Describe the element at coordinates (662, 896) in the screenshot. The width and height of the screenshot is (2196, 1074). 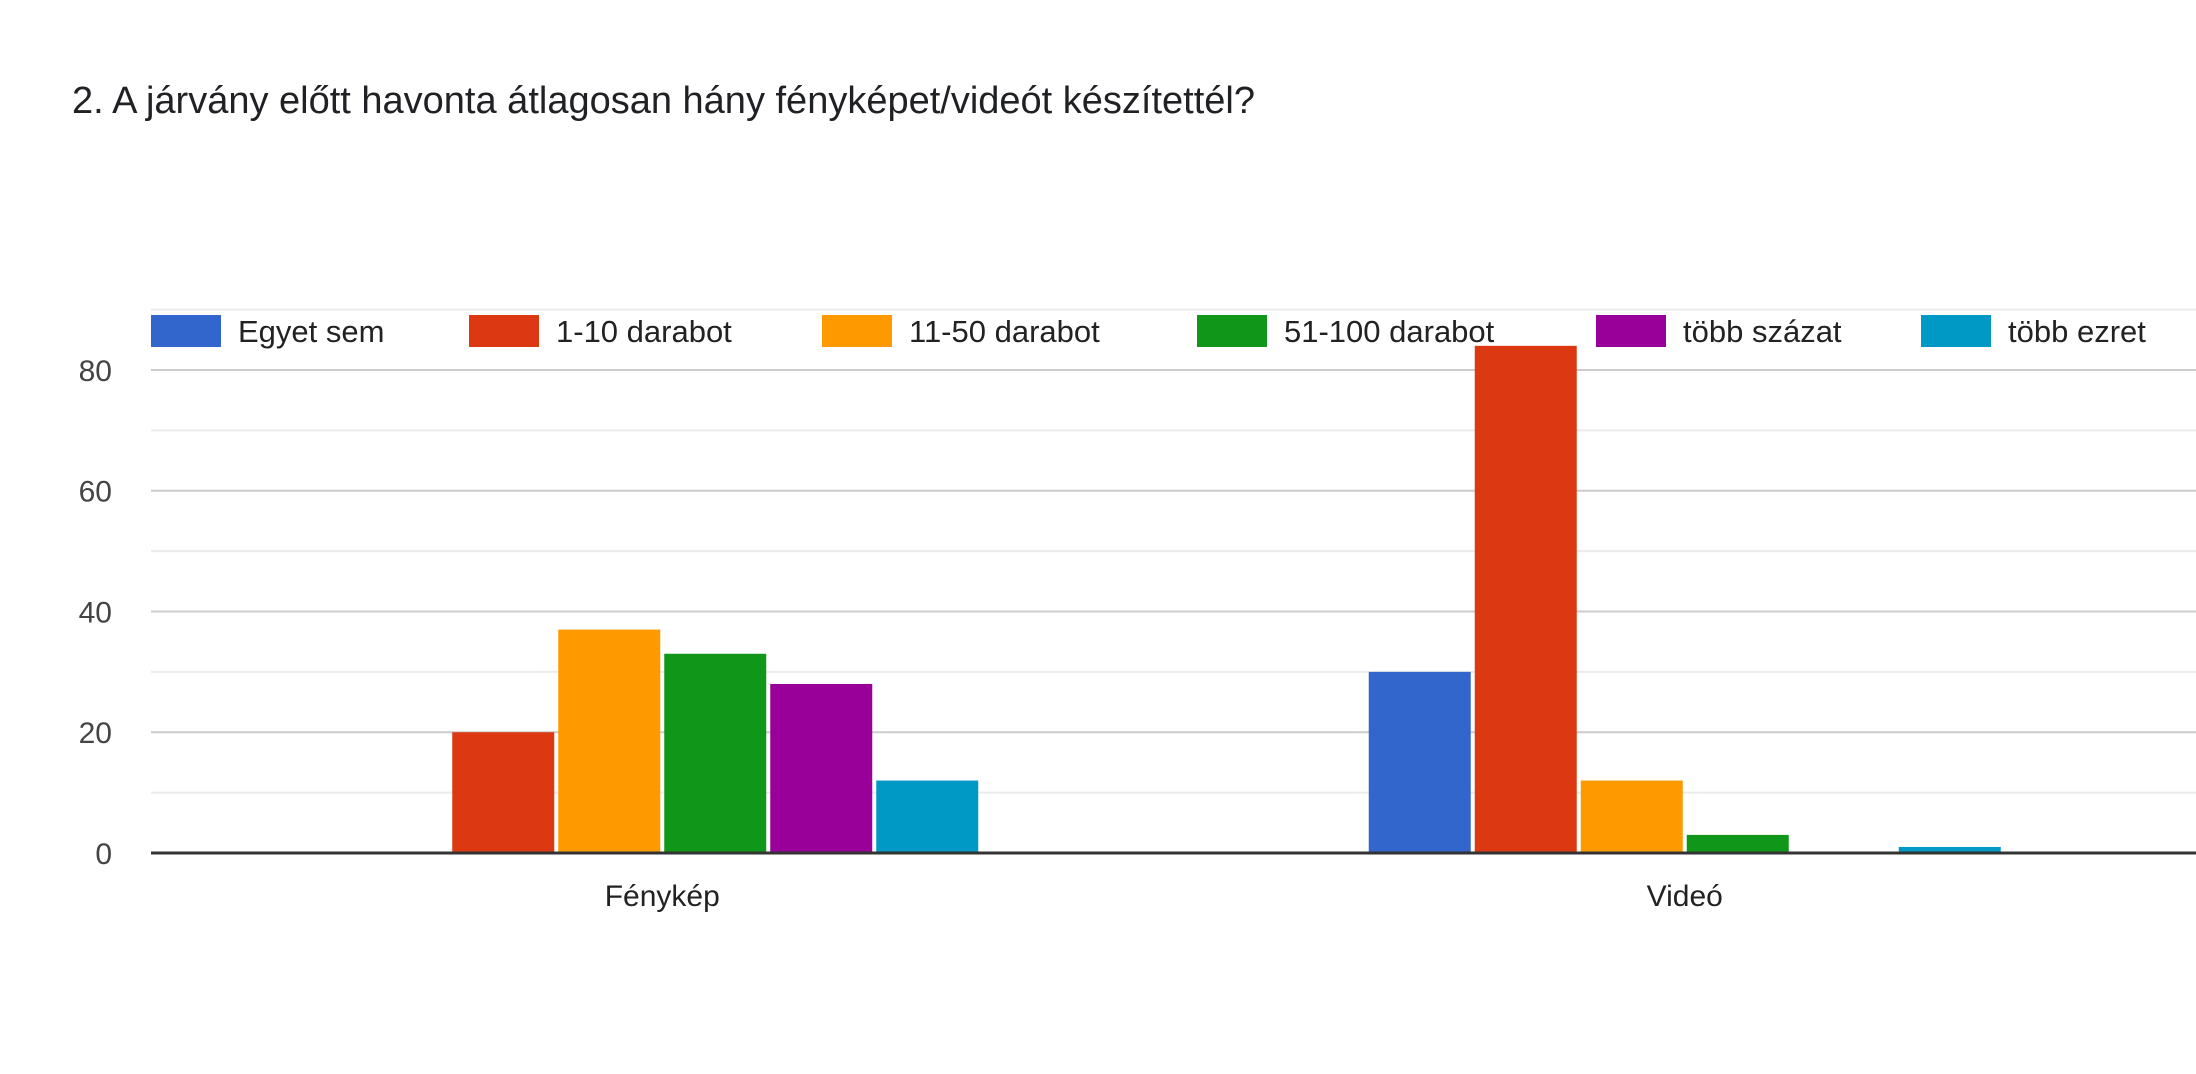
I see `x-category-label: Fénykép` at that location.